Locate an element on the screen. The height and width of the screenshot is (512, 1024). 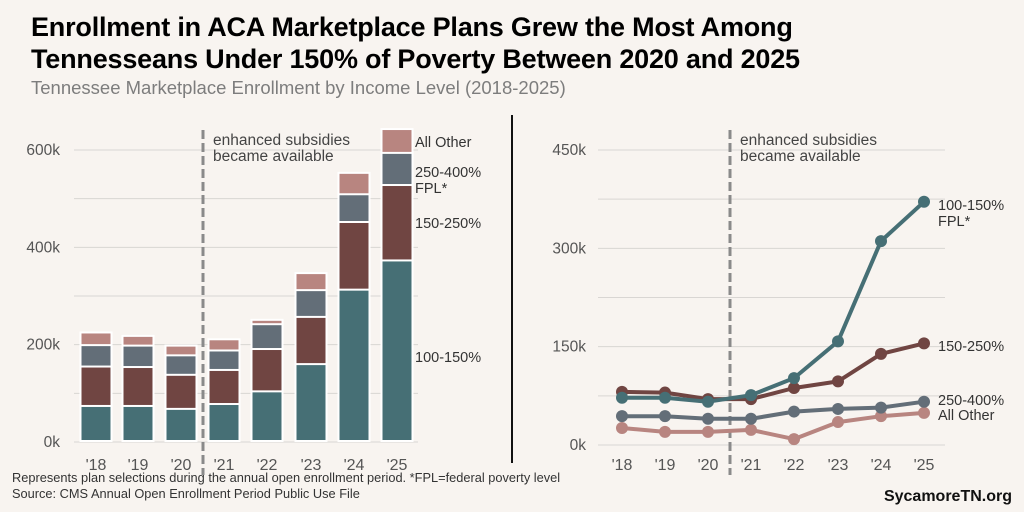
line-chart-x-tick-label: '22 is located at coordinates (794, 465).